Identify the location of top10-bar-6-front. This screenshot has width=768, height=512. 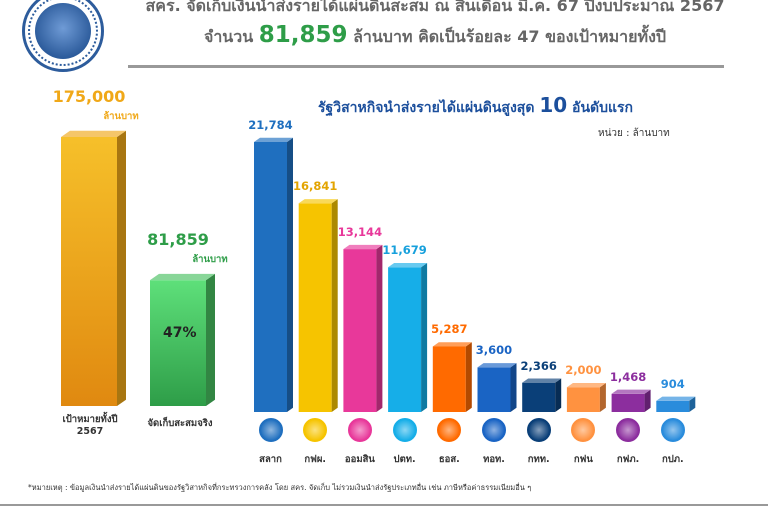
(539, 397).